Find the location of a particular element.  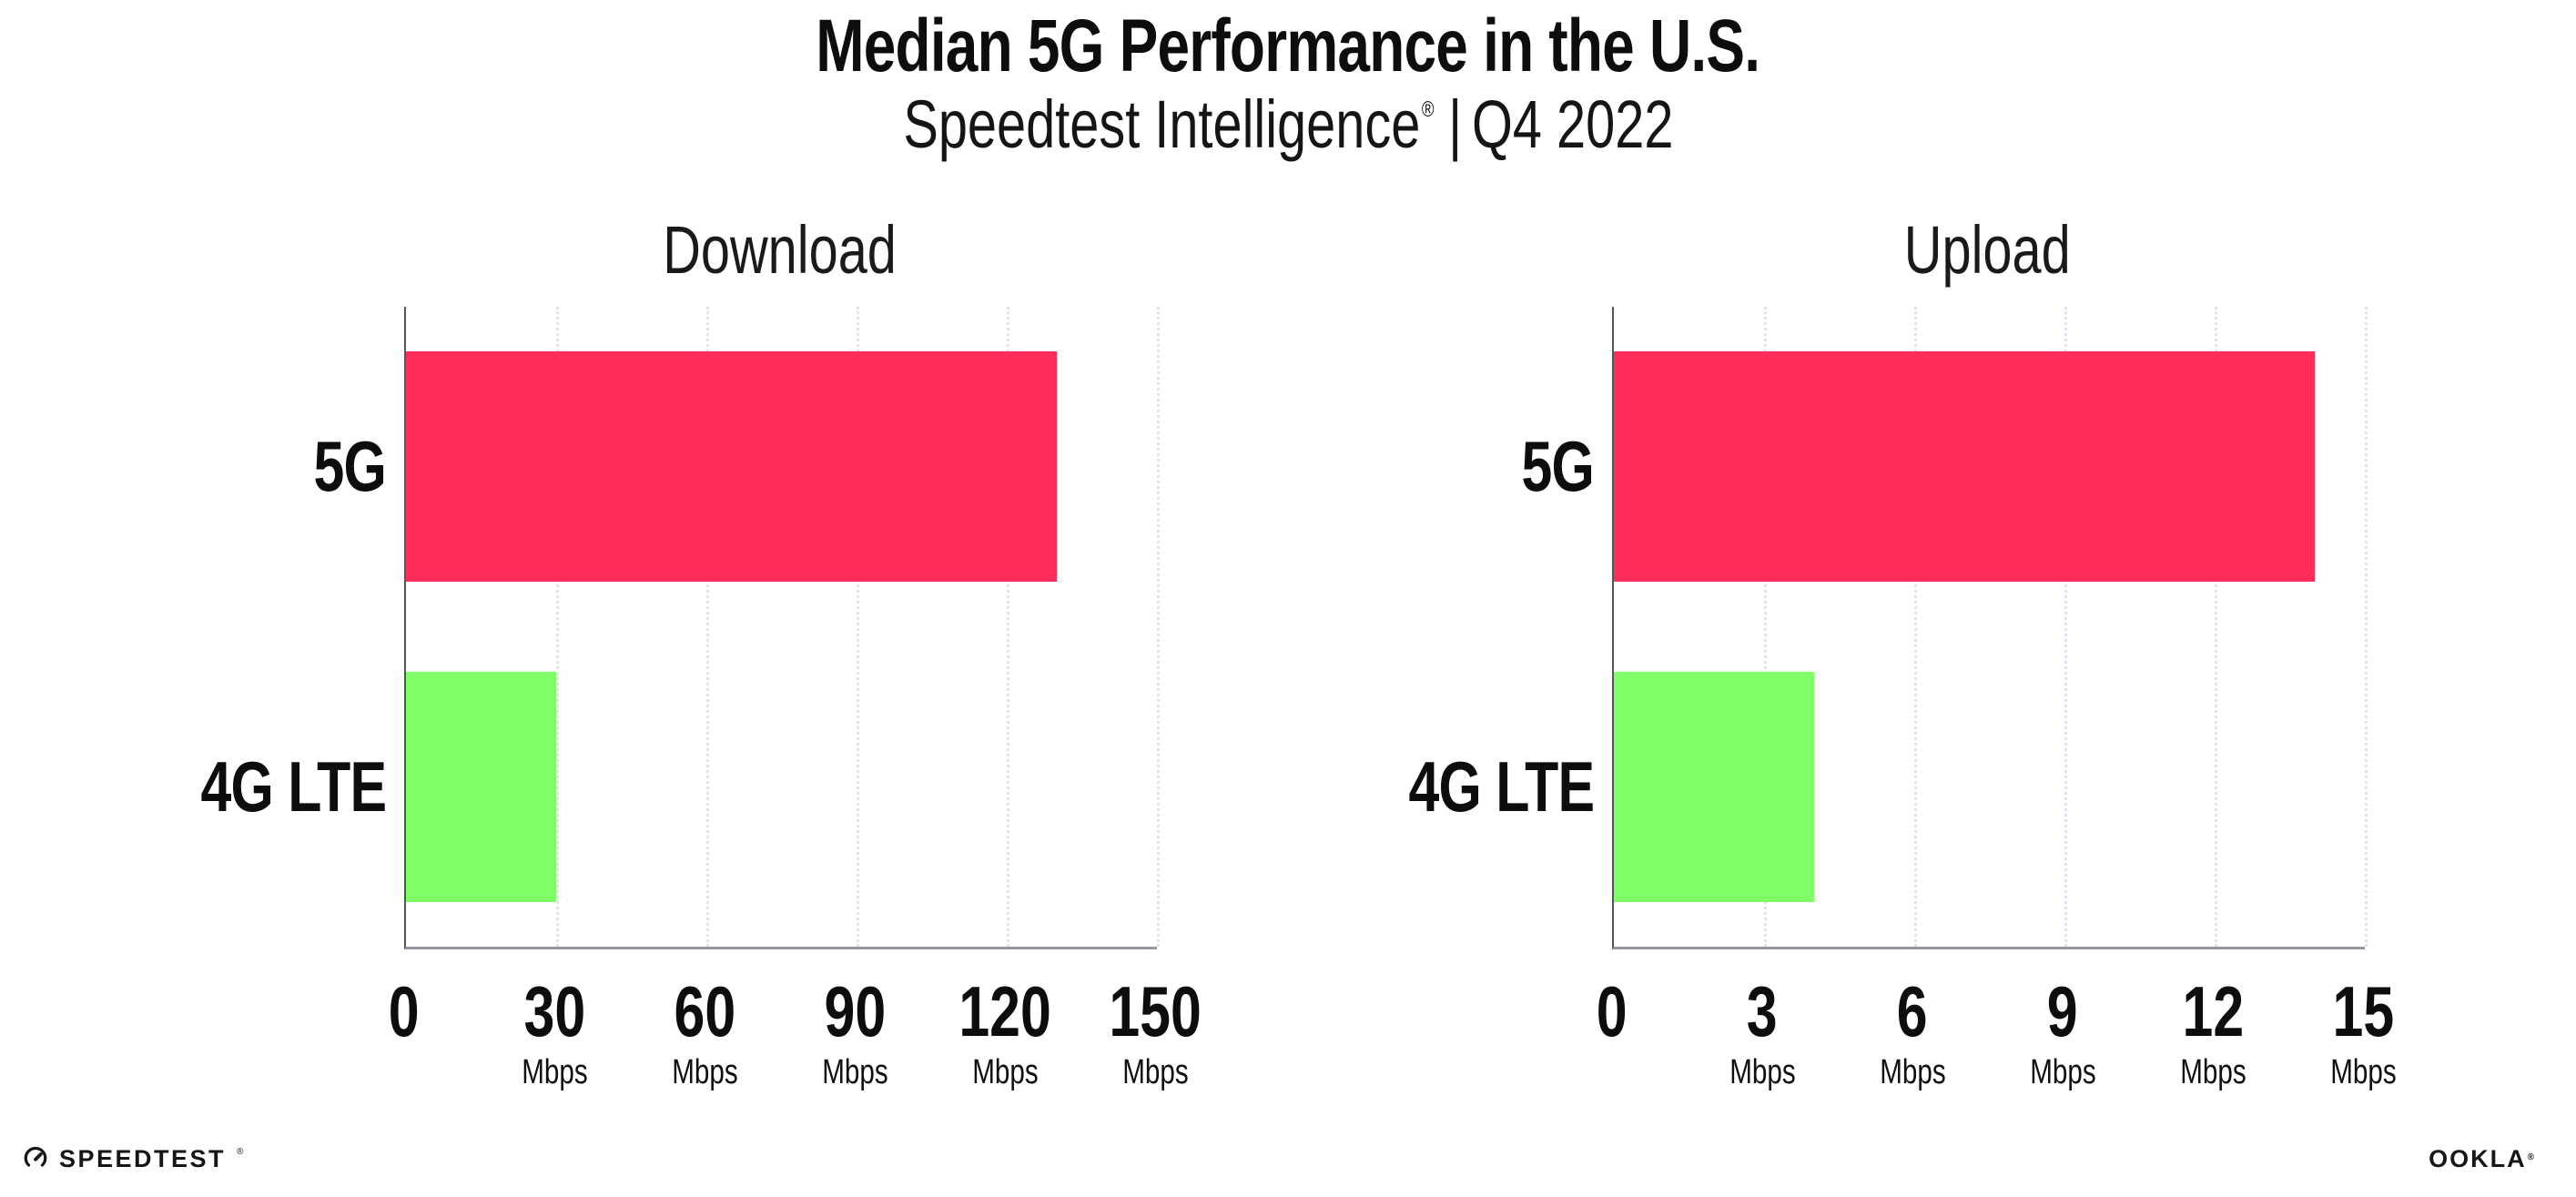

x-tick-number: 3 is located at coordinates (1762, 1011).